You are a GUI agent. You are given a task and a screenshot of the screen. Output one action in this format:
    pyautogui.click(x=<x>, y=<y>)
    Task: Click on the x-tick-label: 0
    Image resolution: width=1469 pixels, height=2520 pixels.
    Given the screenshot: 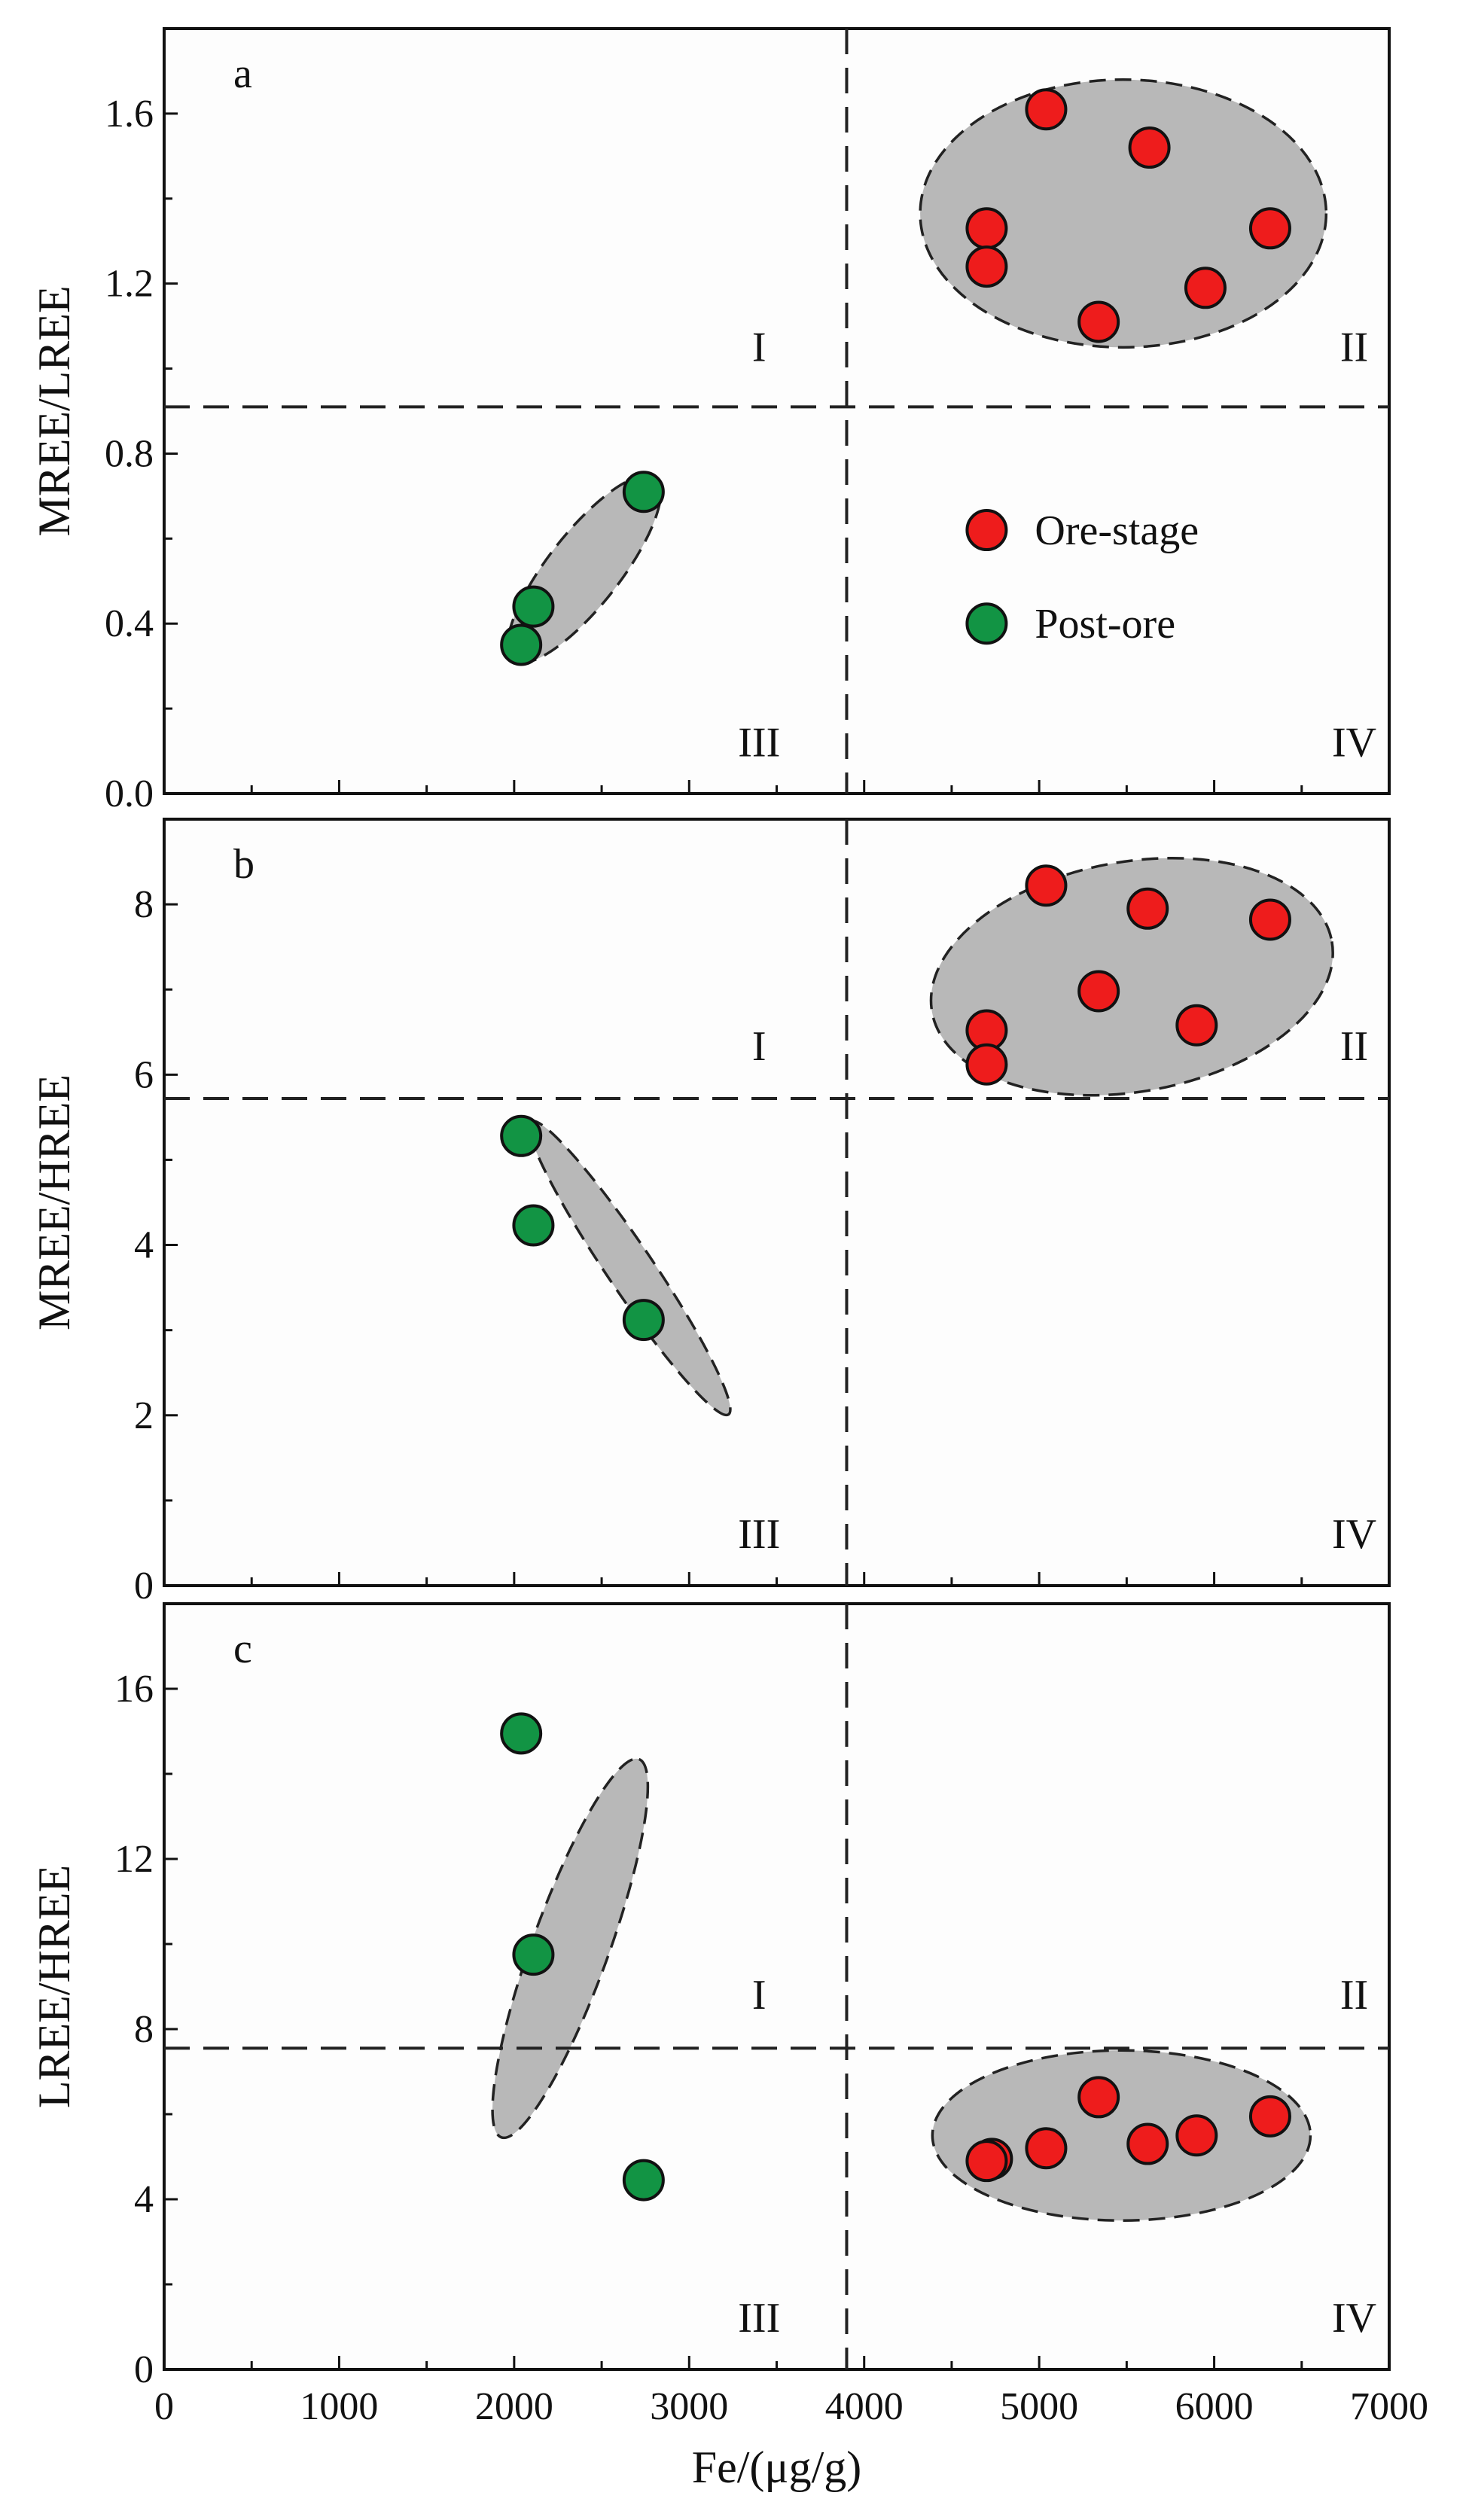 What is the action you would take?
    pyautogui.click(x=164, y=2406)
    